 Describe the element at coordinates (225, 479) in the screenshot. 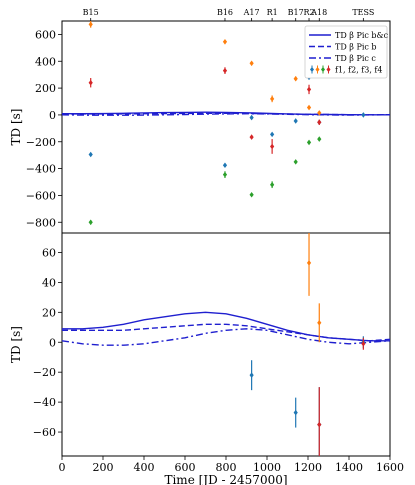

I see `x-axis-title: Time [JD - 2457000]` at that location.